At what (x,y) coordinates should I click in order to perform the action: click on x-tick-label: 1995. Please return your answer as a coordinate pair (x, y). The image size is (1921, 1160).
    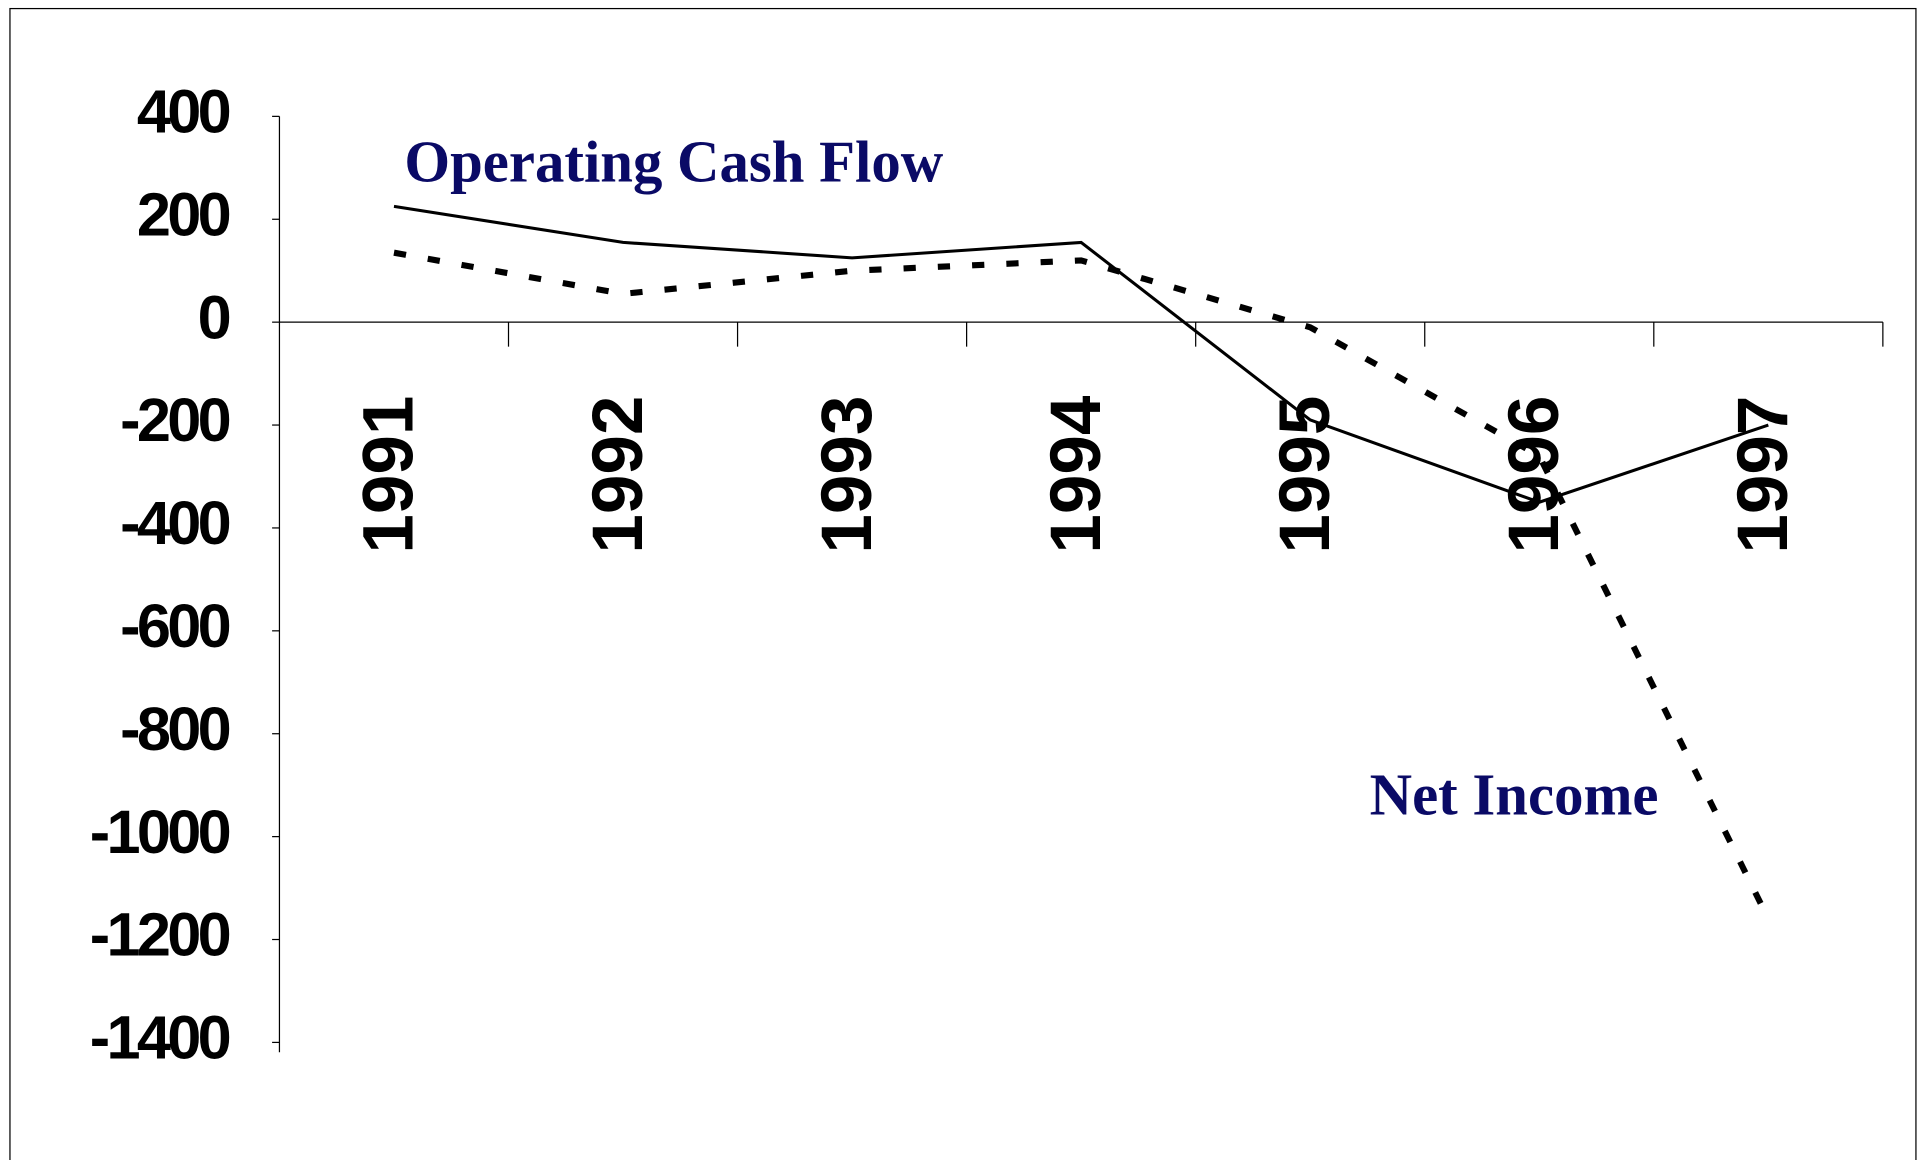
    Looking at the image, I should click on (1305, 475).